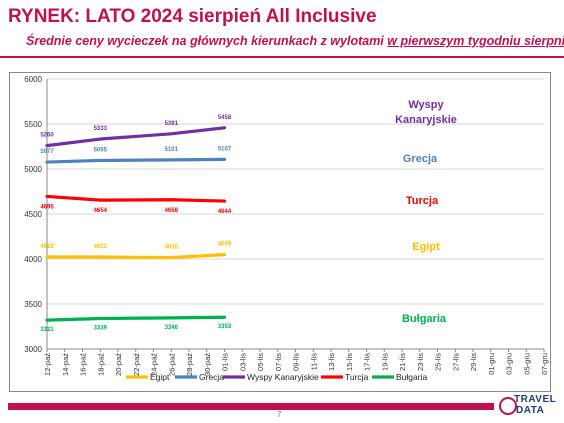 The image size is (564, 423). Describe the element at coordinates (349, 362) in the screenshot. I see `x-tick-label: 15-lis` at that location.